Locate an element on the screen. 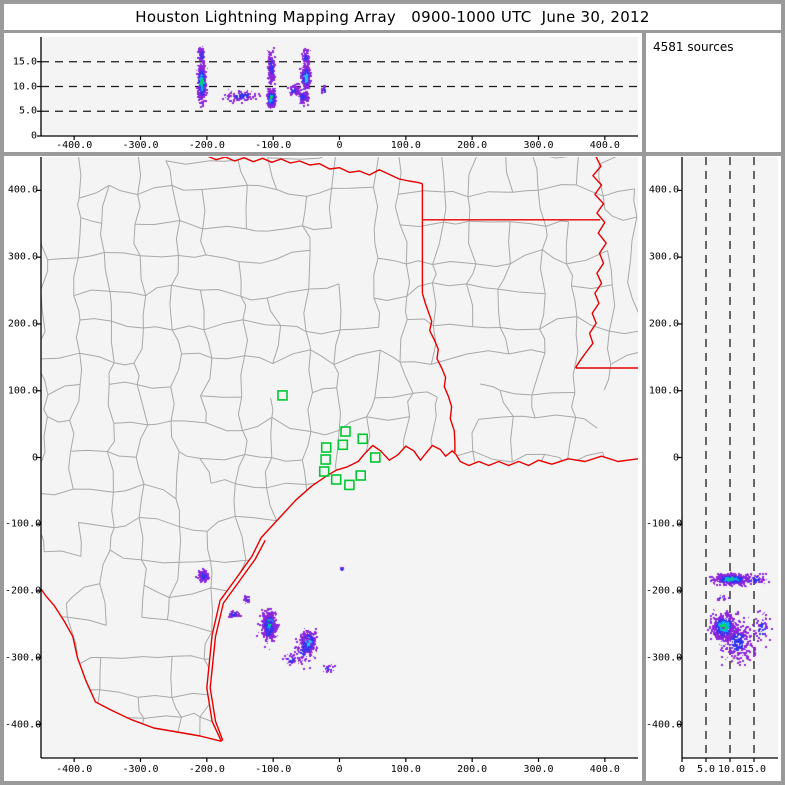 The image size is (785, 785). ew-altitude-scatter-canvas is located at coordinates (339, 86).